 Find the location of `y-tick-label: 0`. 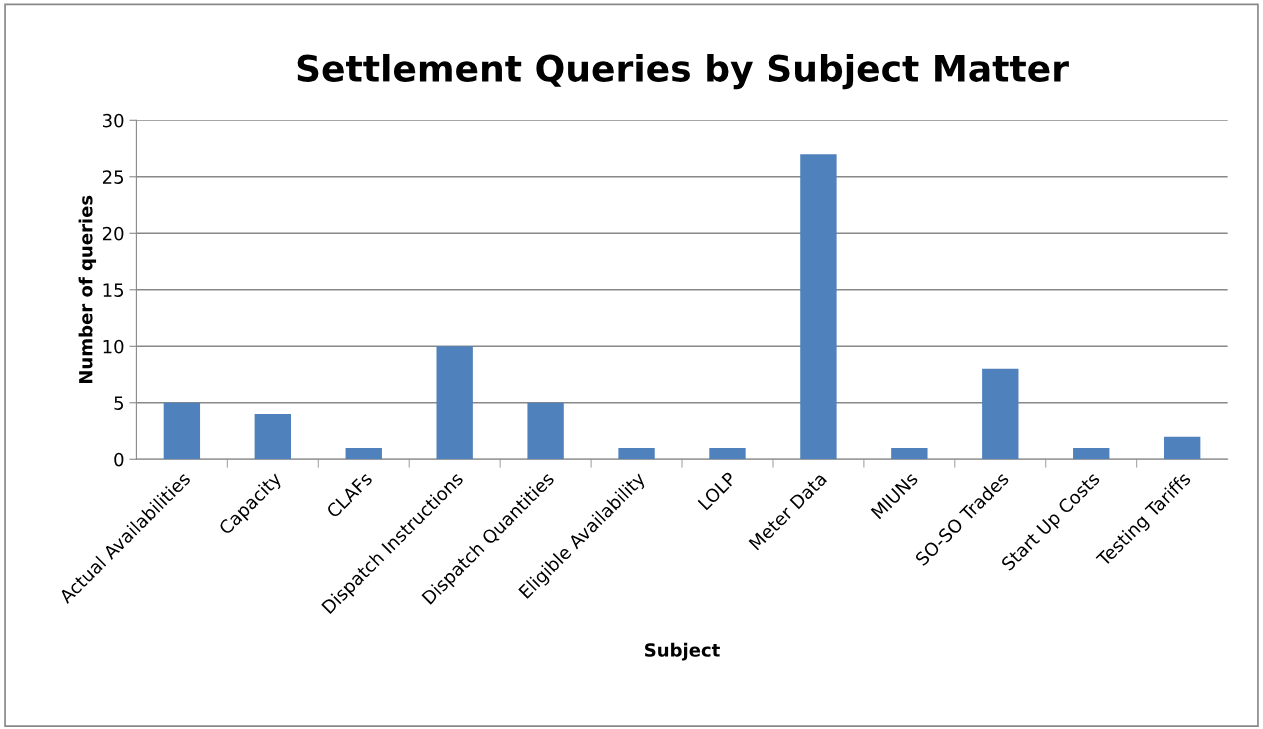

y-tick-label: 0 is located at coordinates (119, 459).